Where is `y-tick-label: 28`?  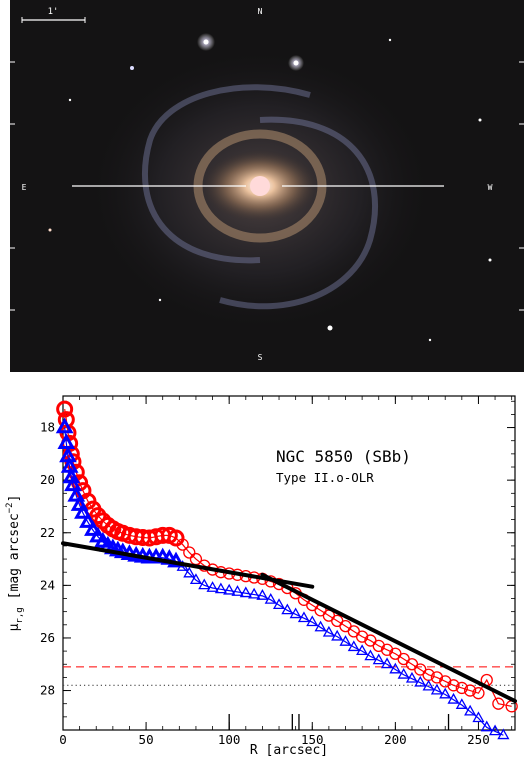 y-tick-label: 28 is located at coordinates (47, 690).